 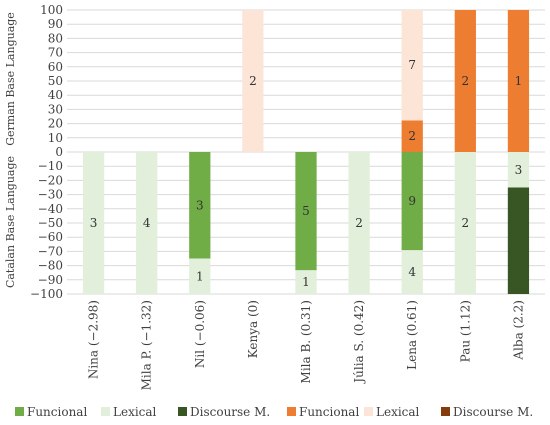 What do you see at coordinates (50, 195) in the screenshot?
I see `y-tick-label: −30` at bounding box center [50, 195].